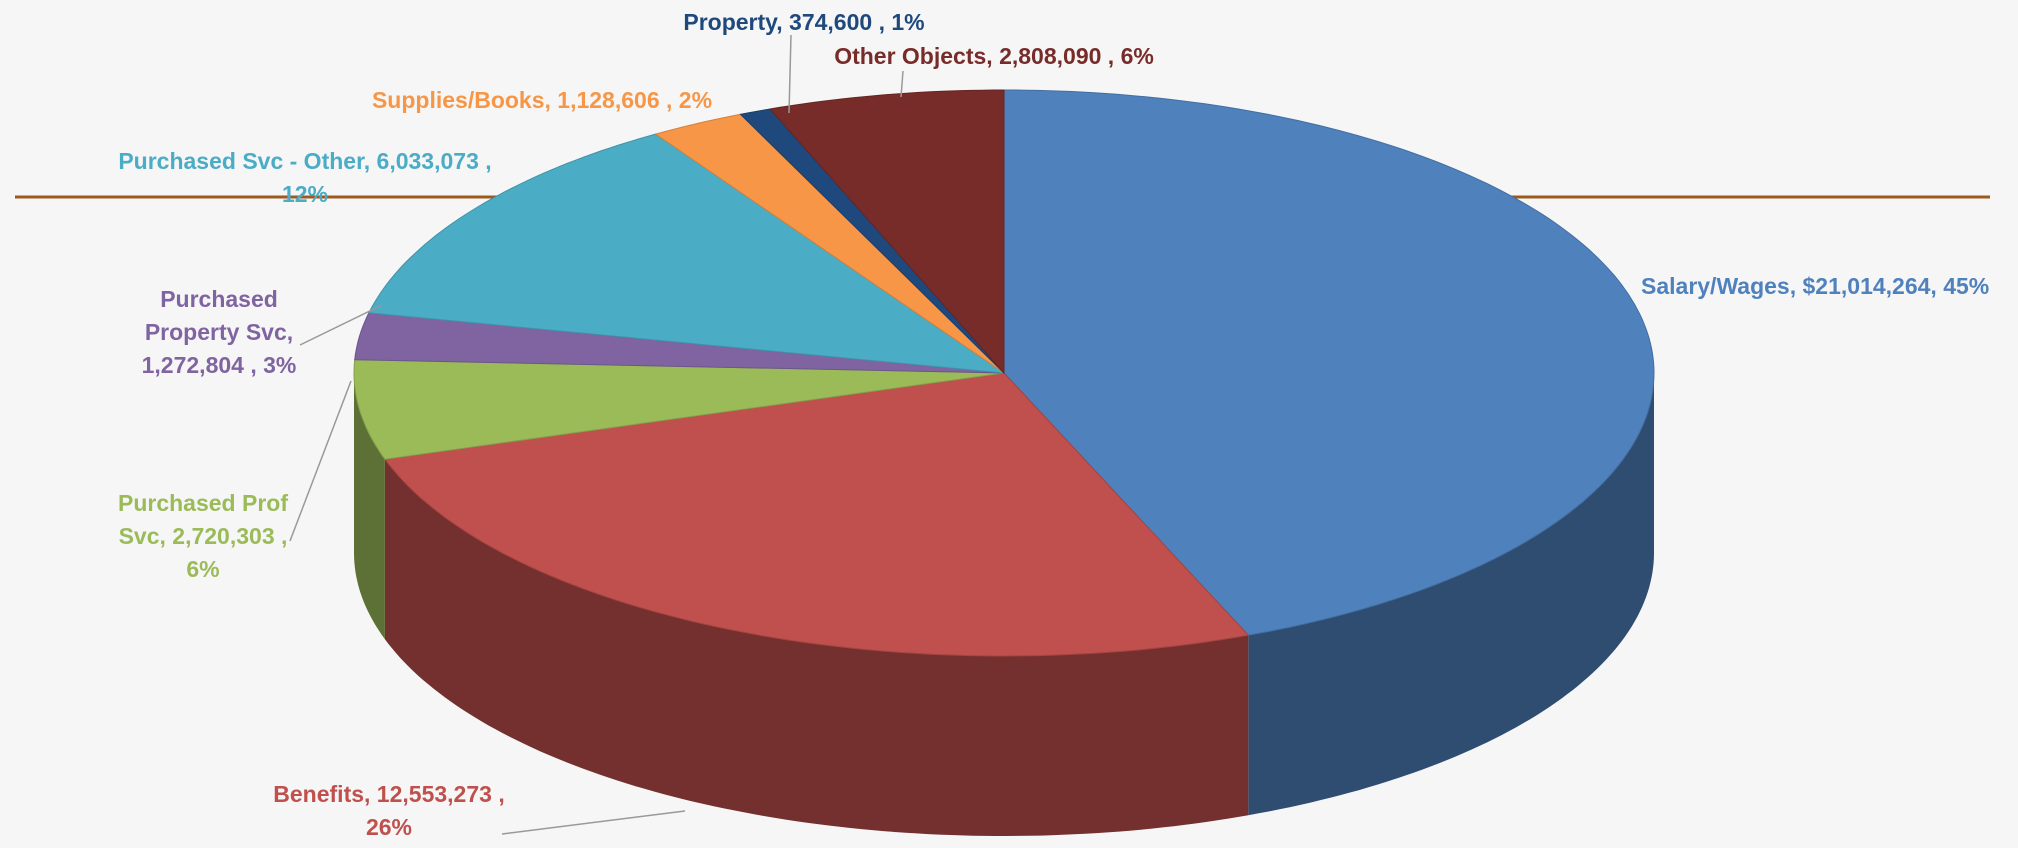  What do you see at coordinates (241, 161) in the screenshot?
I see `label-name: Purchased Svc - Other` at bounding box center [241, 161].